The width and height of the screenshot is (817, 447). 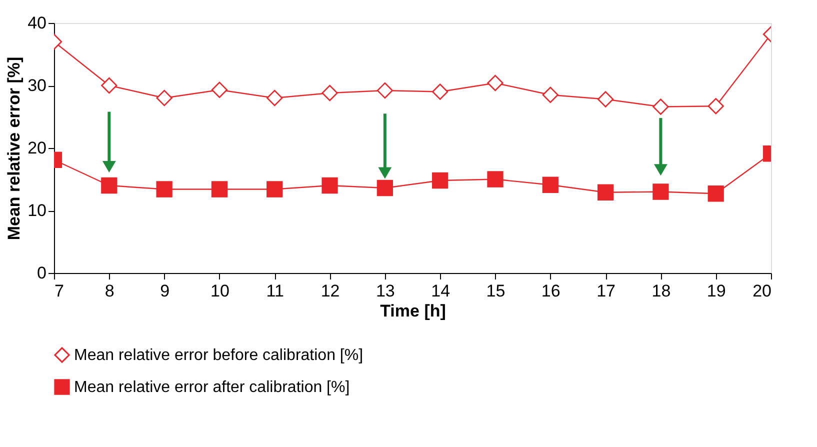 What do you see at coordinates (37, 23) in the screenshot?
I see `y-tick-label: 40` at bounding box center [37, 23].